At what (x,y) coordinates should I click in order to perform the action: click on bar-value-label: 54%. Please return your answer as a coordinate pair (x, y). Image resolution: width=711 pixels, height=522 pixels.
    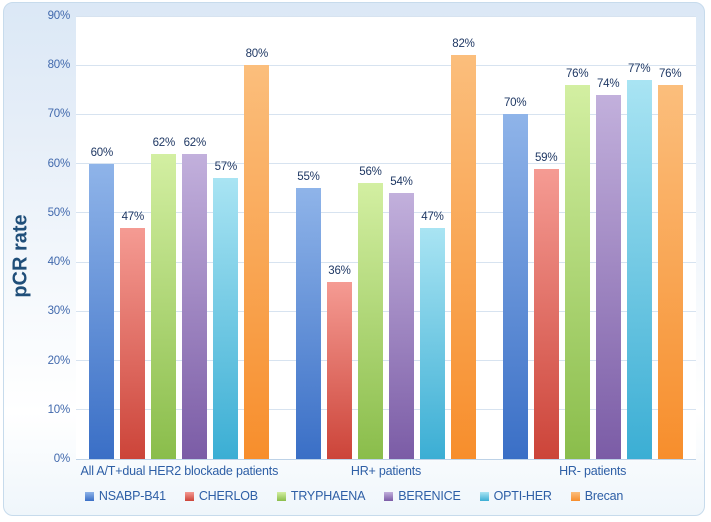
    Looking at the image, I should click on (401, 182).